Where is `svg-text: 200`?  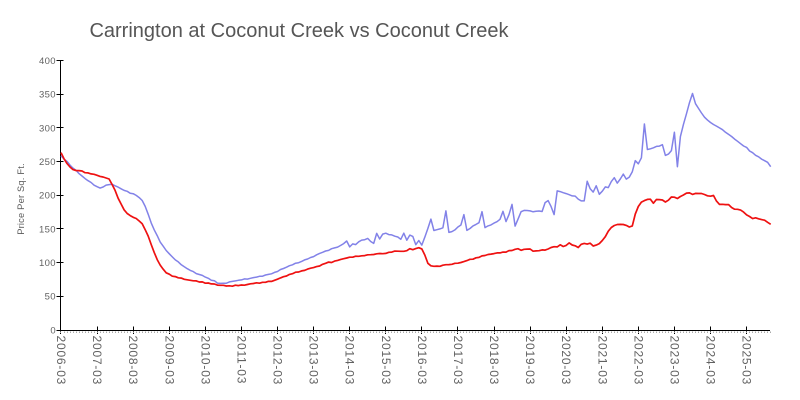 svg-text: 200 is located at coordinates (47, 196).